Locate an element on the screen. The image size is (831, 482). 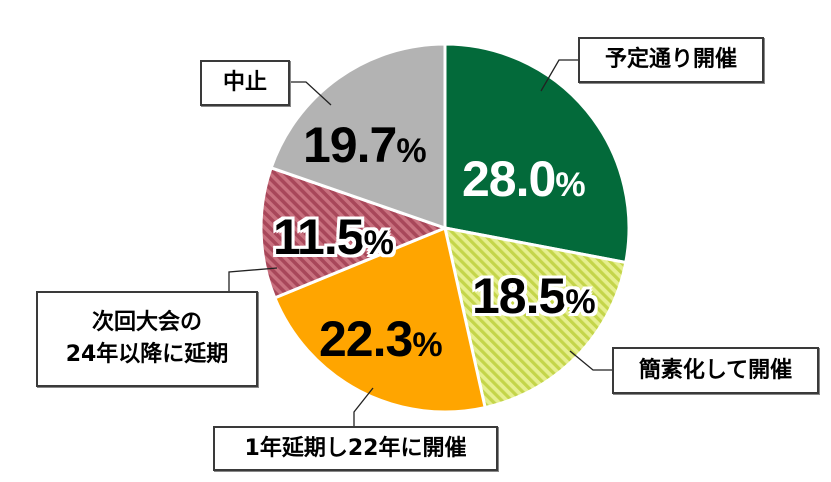
value-simplified-number: 18.5 is located at coordinates (519, 296).